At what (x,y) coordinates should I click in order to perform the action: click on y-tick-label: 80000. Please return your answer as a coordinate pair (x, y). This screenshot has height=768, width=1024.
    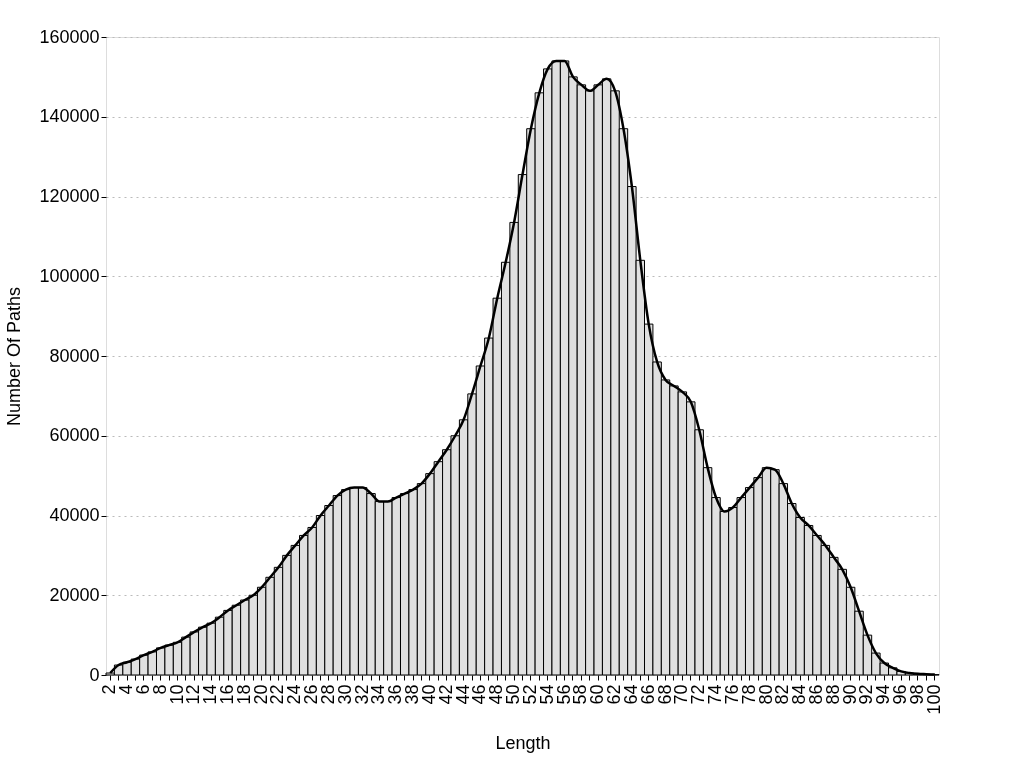
    Looking at the image, I should click on (74, 355).